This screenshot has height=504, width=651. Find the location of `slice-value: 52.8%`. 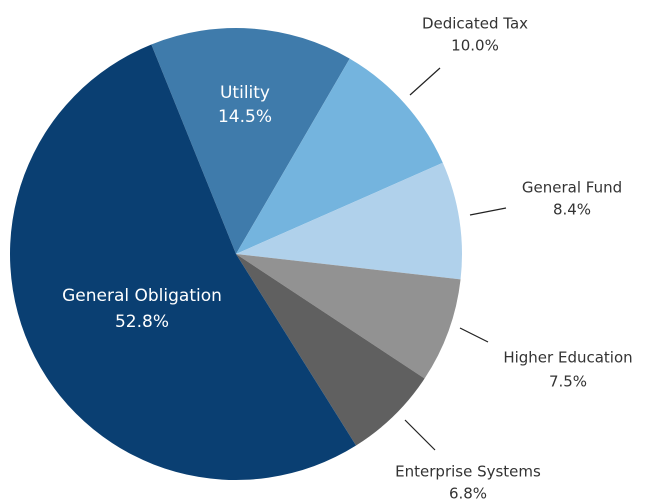

slice-value: 52.8% is located at coordinates (142, 322).